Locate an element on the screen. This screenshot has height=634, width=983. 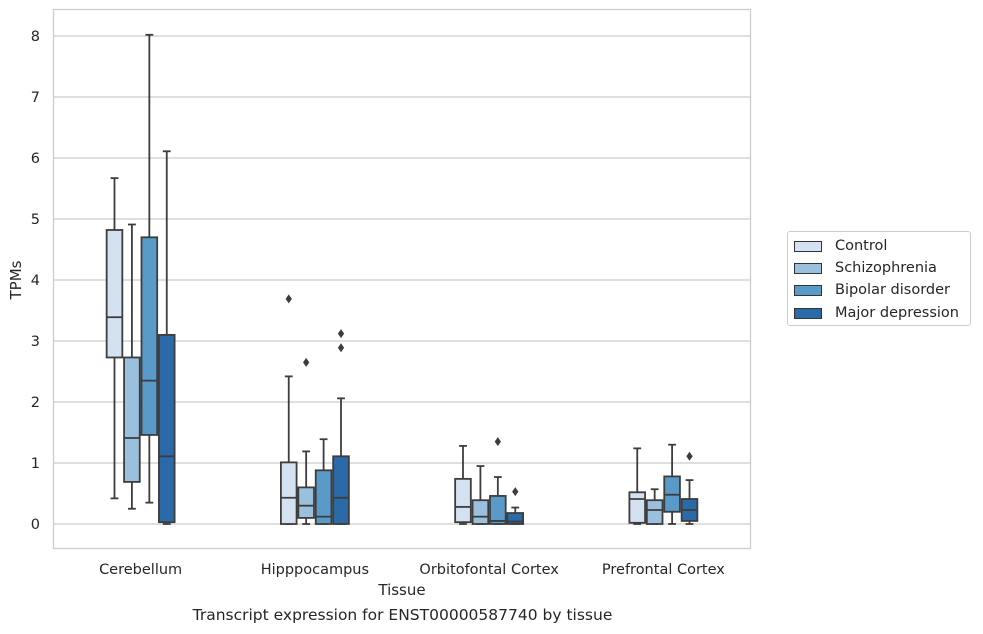
y-tick-label-4: 4 is located at coordinates (35, 281).